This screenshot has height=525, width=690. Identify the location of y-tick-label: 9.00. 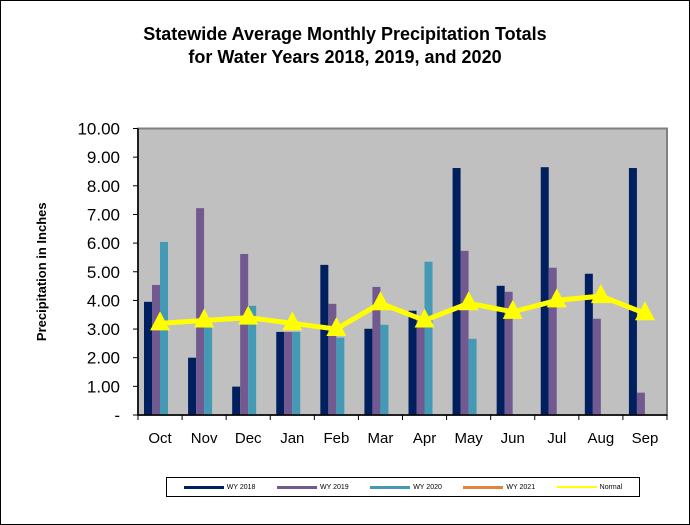
(103, 157).